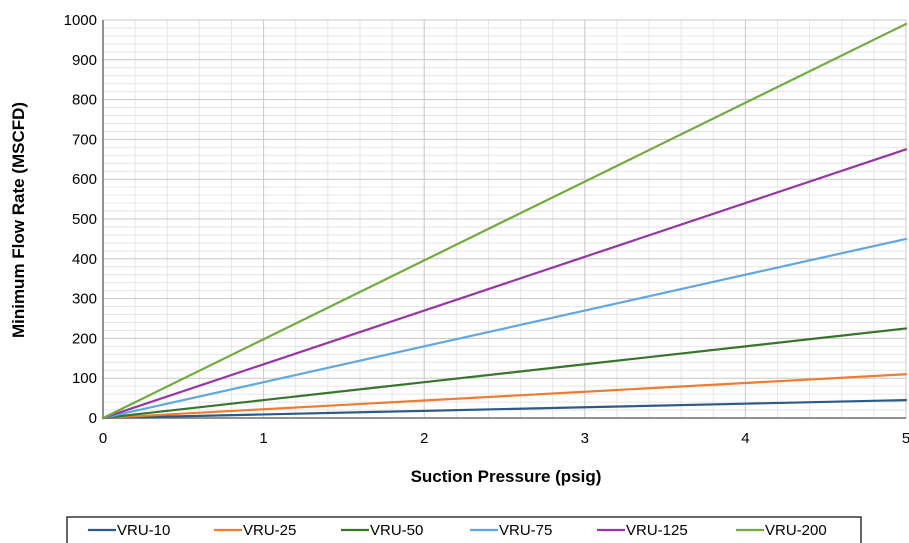  Describe the element at coordinates (263, 438) in the screenshot. I see `x-tick-label: 1` at that location.